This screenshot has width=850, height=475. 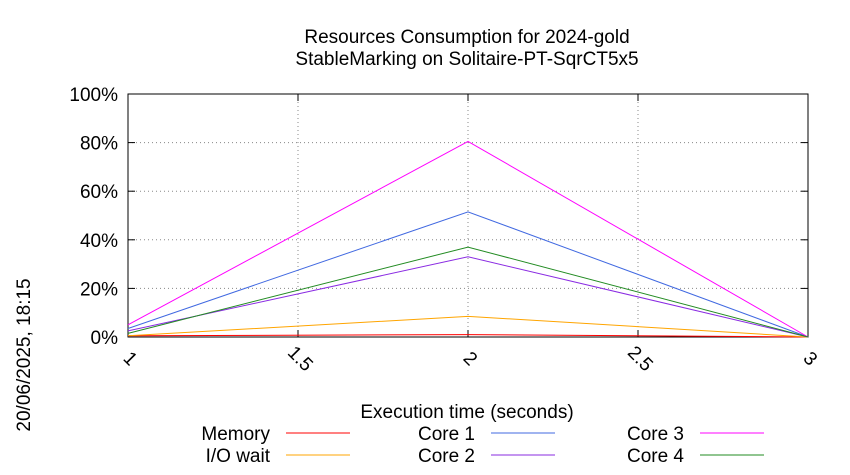 I want to click on legend-label-core-1: Core 1, so click(x=446, y=434).